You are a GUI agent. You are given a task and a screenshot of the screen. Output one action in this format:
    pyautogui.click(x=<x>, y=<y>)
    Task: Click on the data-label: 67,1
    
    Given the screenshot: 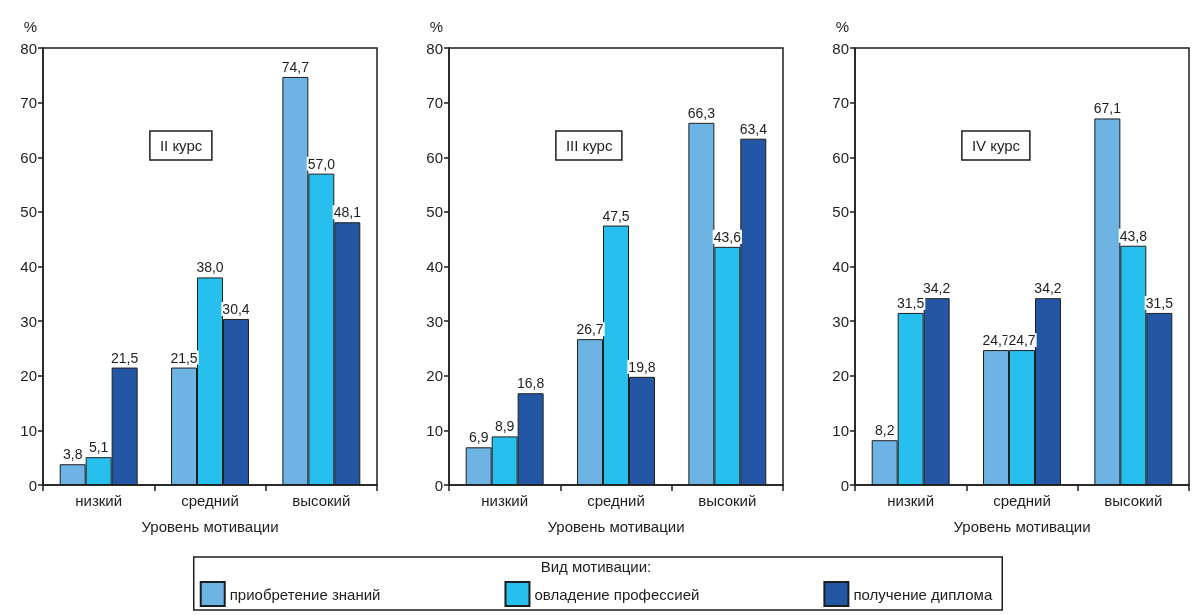 What is the action you would take?
    pyautogui.click(x=1107, y=108)
    